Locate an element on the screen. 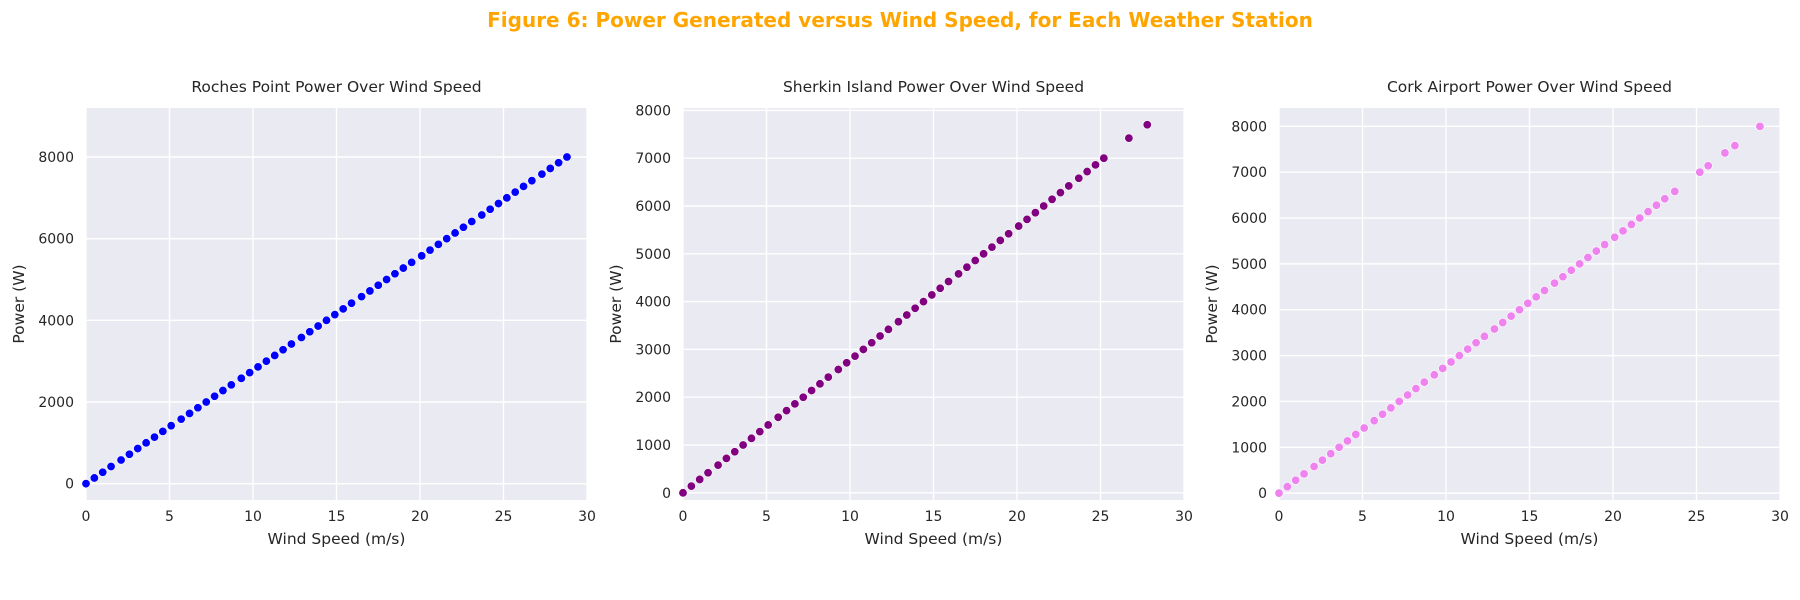 The image size is (1800, 600). roches-point-y-tick-label: 2000 is located at coordinates (56, 403).